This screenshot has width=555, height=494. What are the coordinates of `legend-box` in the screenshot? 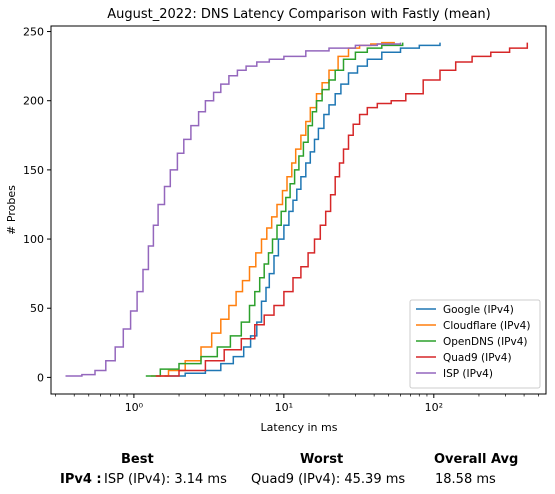 It's located at (475, 344).